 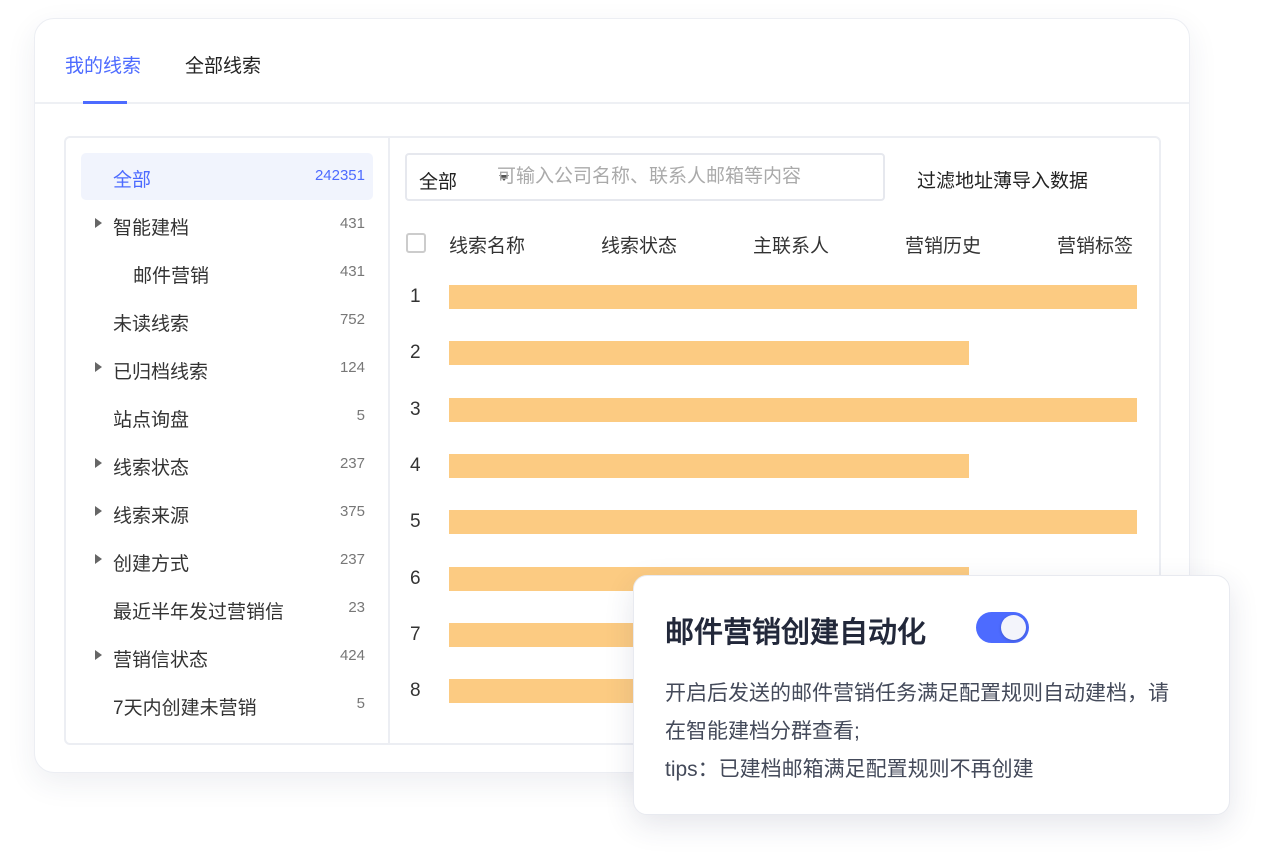 I want to click on sidebar-item: 7天内创建未营销 5, so click(x=227, y=704).